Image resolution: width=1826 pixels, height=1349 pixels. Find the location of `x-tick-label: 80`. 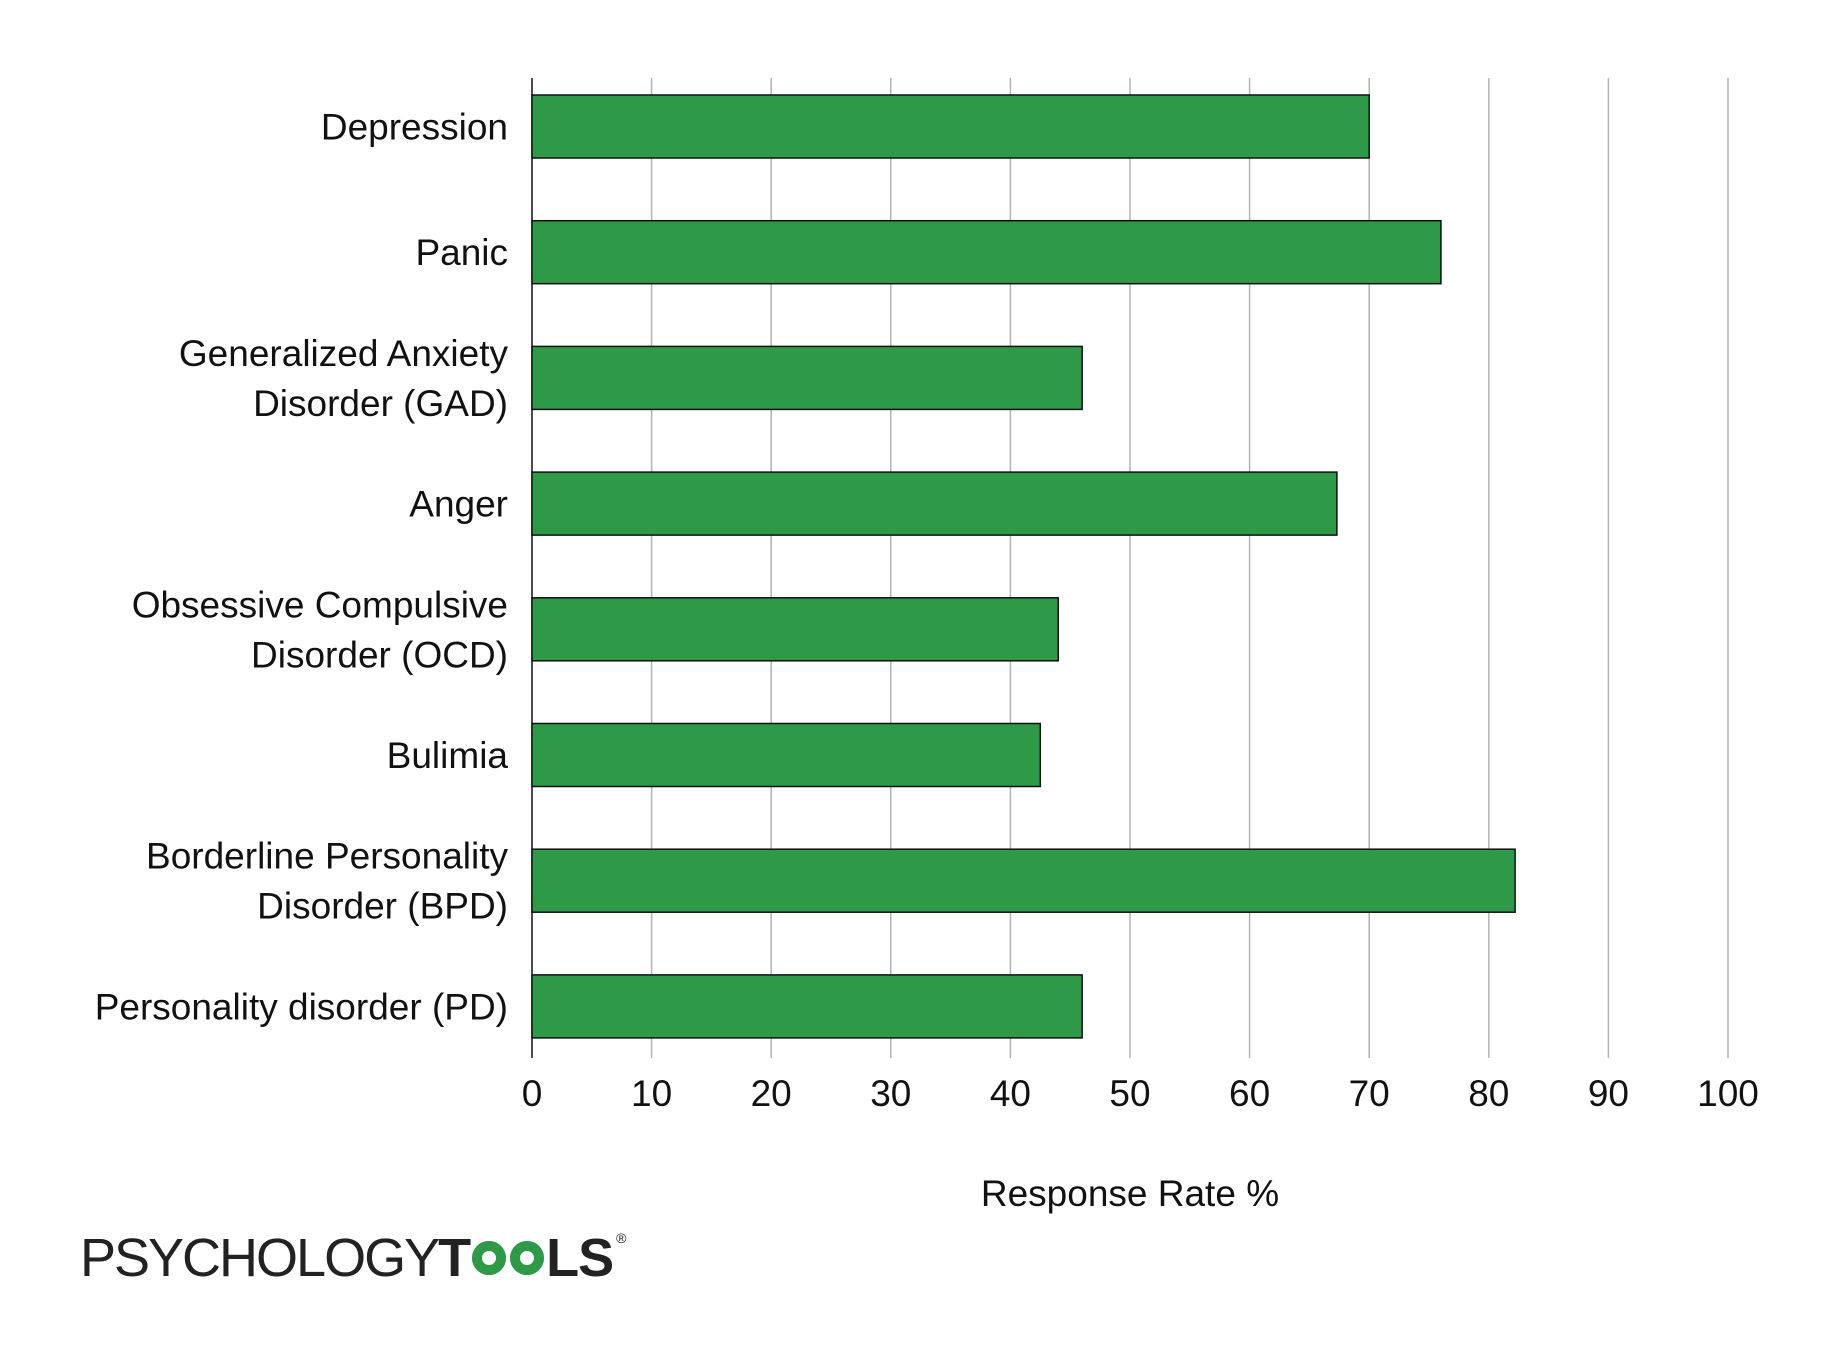

x-tick-label: 80 is located at coordinates (1488, 1093).